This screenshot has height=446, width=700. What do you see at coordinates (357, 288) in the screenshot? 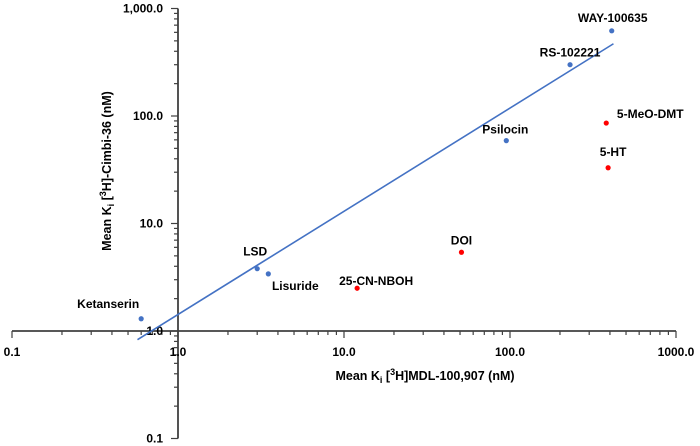
I see `data-point-25-cn-nboh` at bounding box center [357, 288].